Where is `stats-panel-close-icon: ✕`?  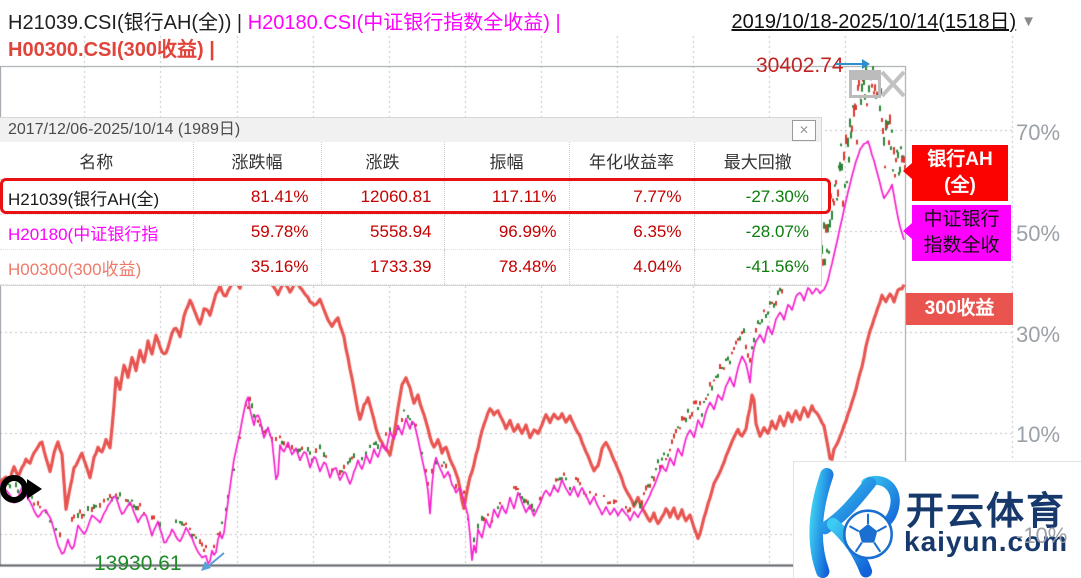 stats-panel-close-icon: ✕ is located at coordinates (804, 130).